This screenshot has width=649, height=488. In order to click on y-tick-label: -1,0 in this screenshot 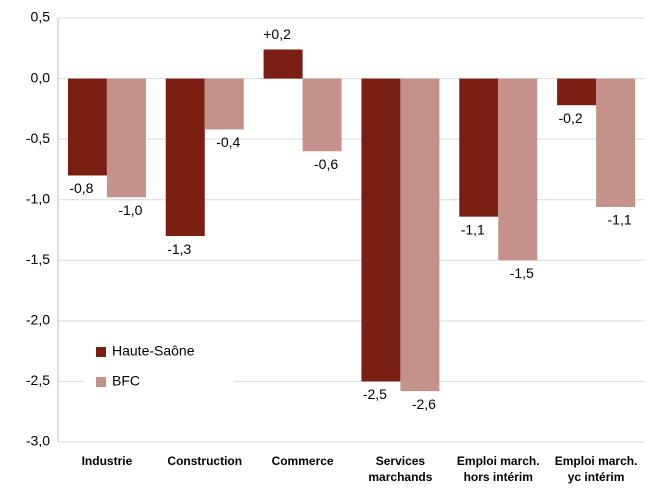, I will do `click(38, 198)`.